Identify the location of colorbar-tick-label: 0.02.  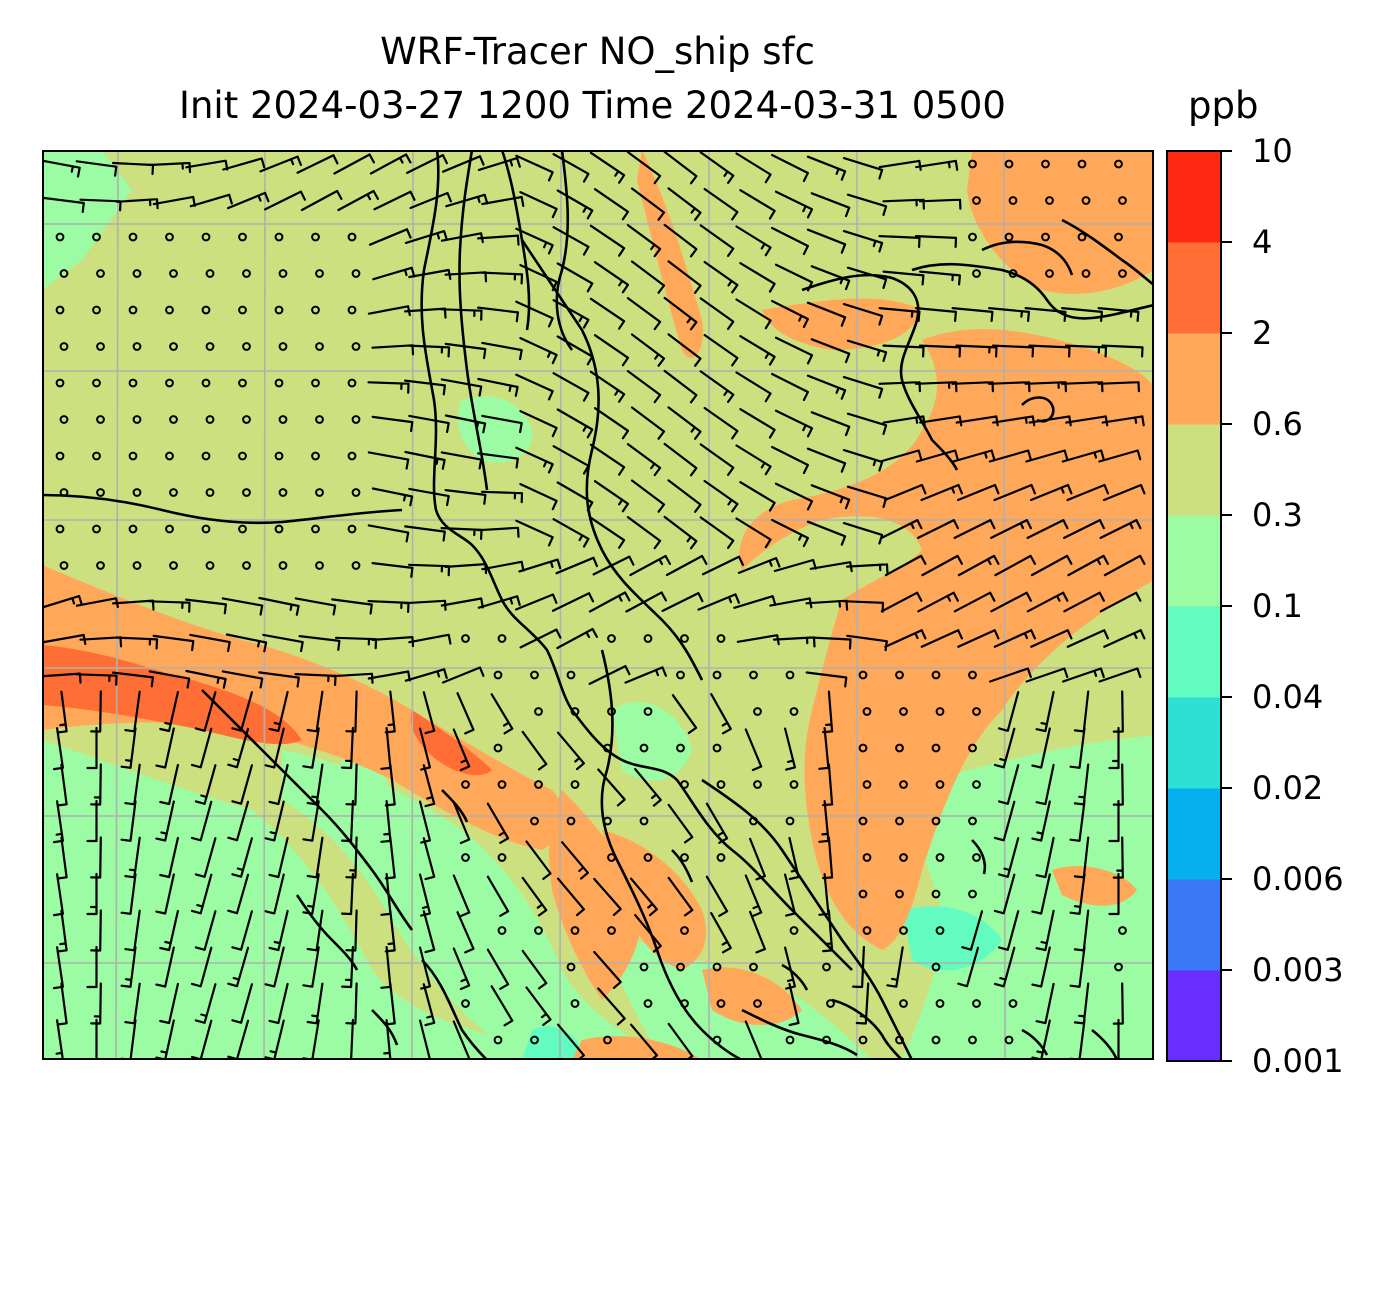
(1288, 788).